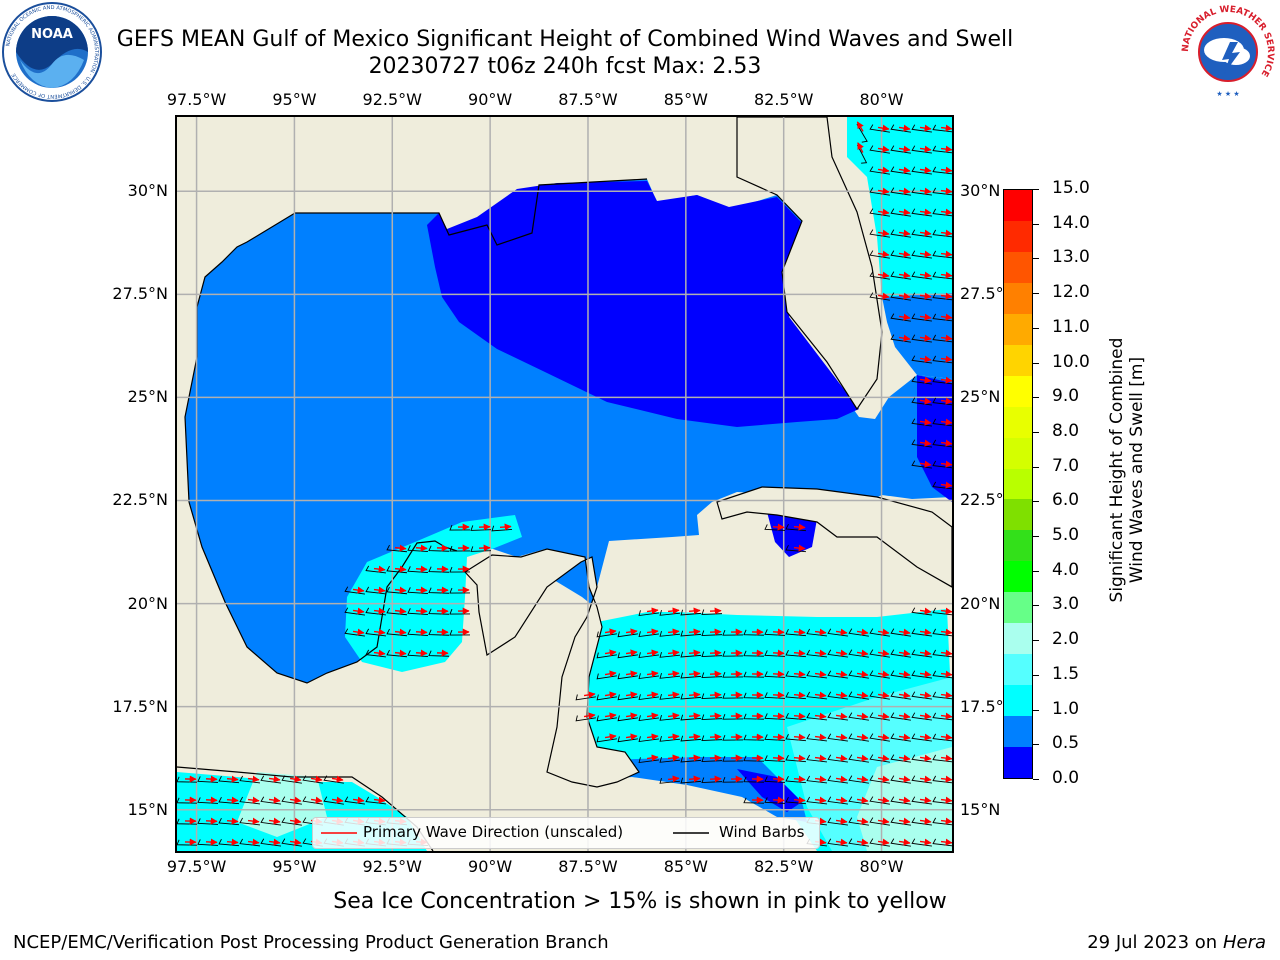 This screenshot has width=1280, height=960. What do you see at coordinates (988, 706) in the screenshot?
I see `lat-tick-label: 17.5°N` at bounding box center [988, 706].